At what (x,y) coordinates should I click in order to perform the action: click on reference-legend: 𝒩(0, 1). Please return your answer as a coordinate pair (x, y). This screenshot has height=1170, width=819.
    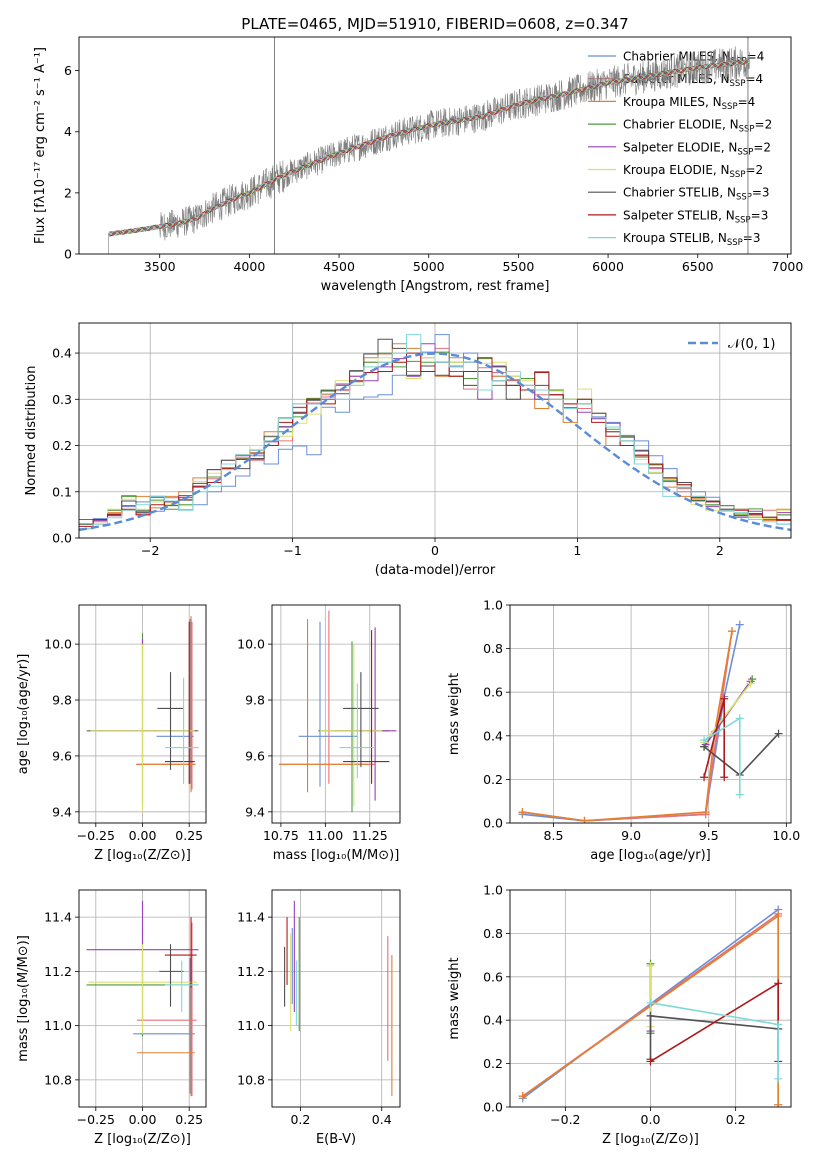
    Looking at the image, I should click on (731, 344).